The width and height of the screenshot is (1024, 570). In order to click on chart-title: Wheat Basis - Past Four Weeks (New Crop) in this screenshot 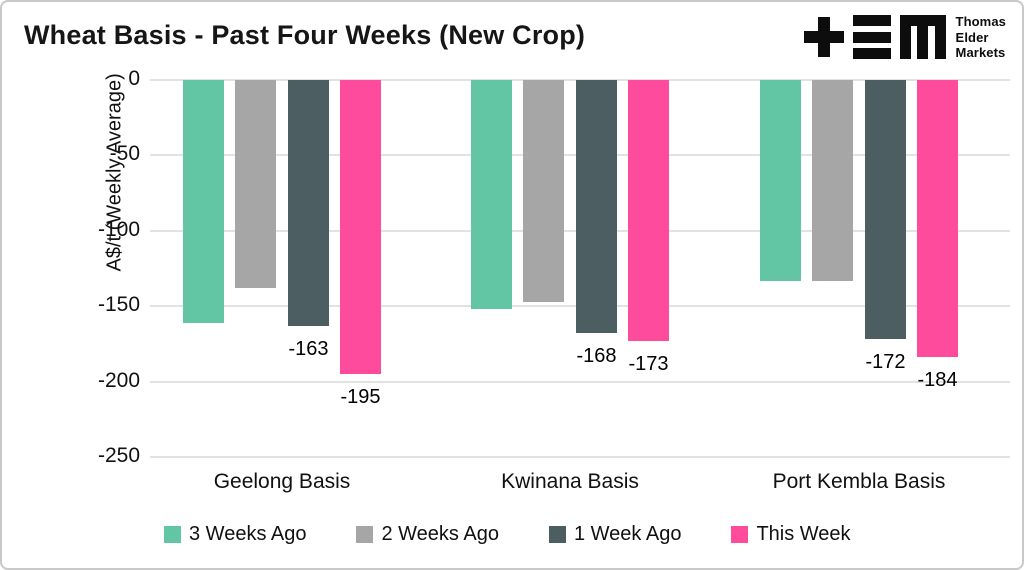, I will do `click(305, 35)`.